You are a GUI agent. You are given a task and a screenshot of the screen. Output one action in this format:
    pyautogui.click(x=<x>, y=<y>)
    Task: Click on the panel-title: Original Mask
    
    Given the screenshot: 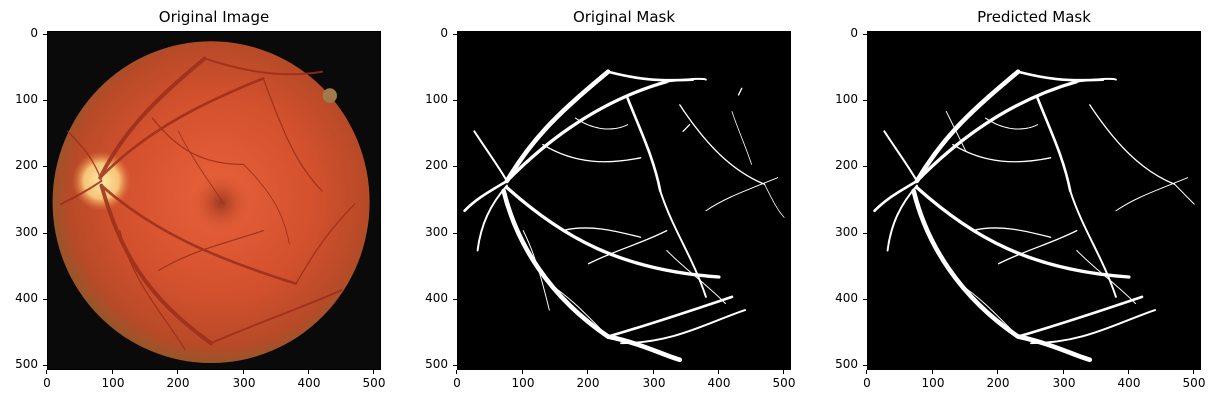 What is the action you would take?
    pyautogui.click(x=624, y=17)
    